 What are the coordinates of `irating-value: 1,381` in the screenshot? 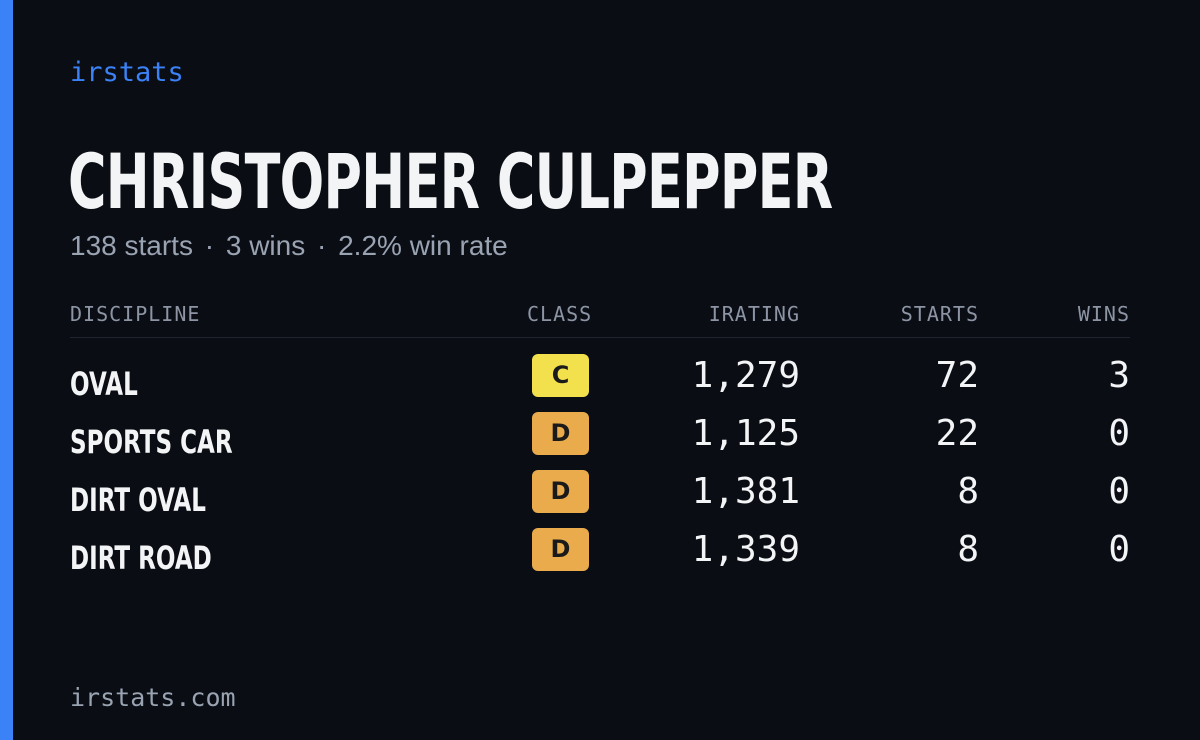 It's located at (745, 491).